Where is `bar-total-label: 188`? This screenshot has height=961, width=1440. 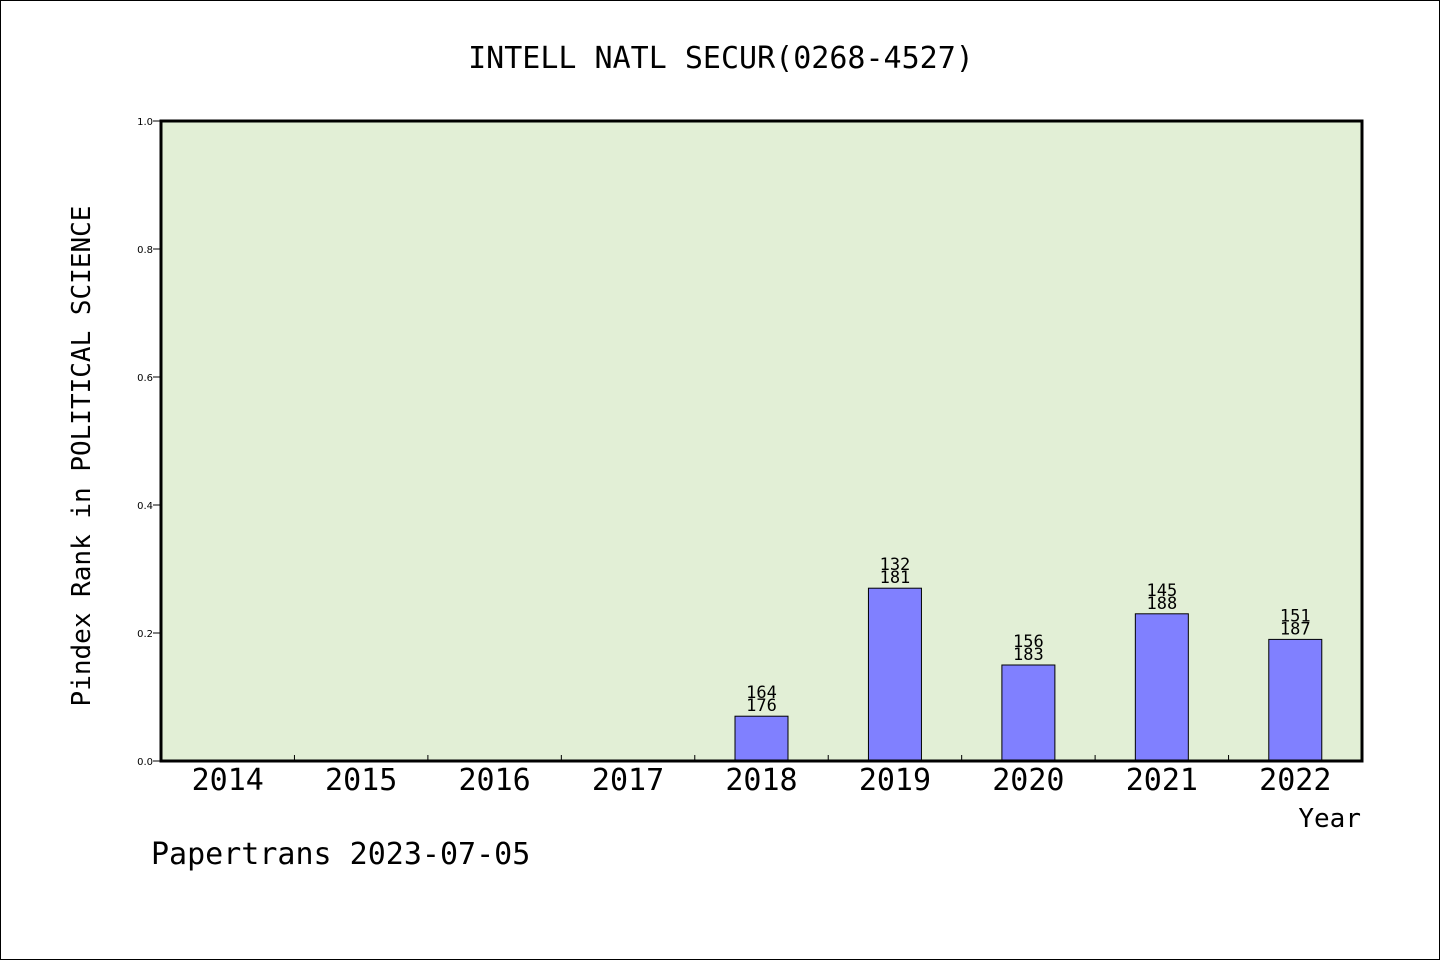 bar-total-label: 188 is located at coordinates (1161, 604).